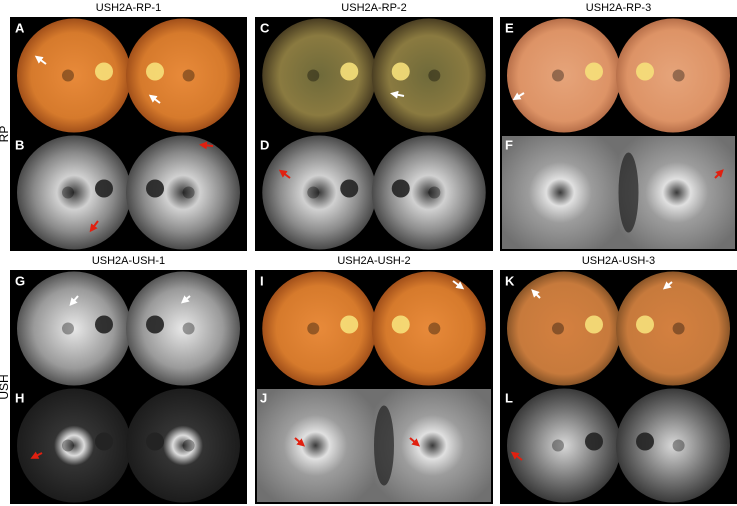  Describe the element at coordinates (618, 261) in the screenshot. I see `group-title: USH2A-USH-3` at that location.